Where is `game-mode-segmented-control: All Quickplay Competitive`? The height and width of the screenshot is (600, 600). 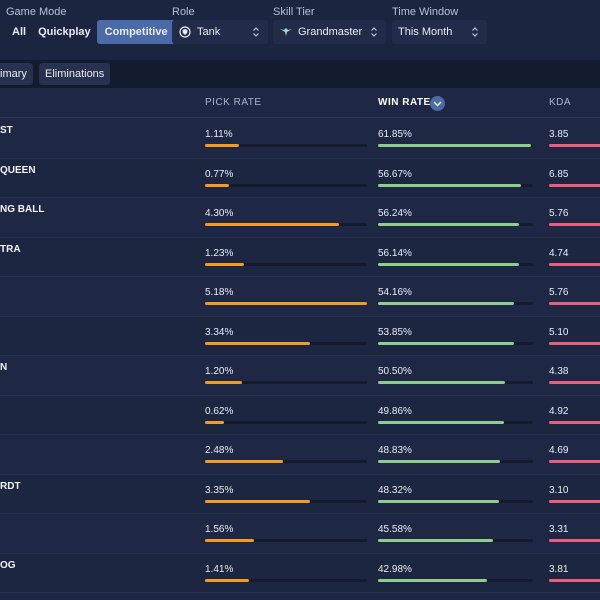
game-mode-segmented-control: All Quickplay Competitive is located at coordinates (91, 32).